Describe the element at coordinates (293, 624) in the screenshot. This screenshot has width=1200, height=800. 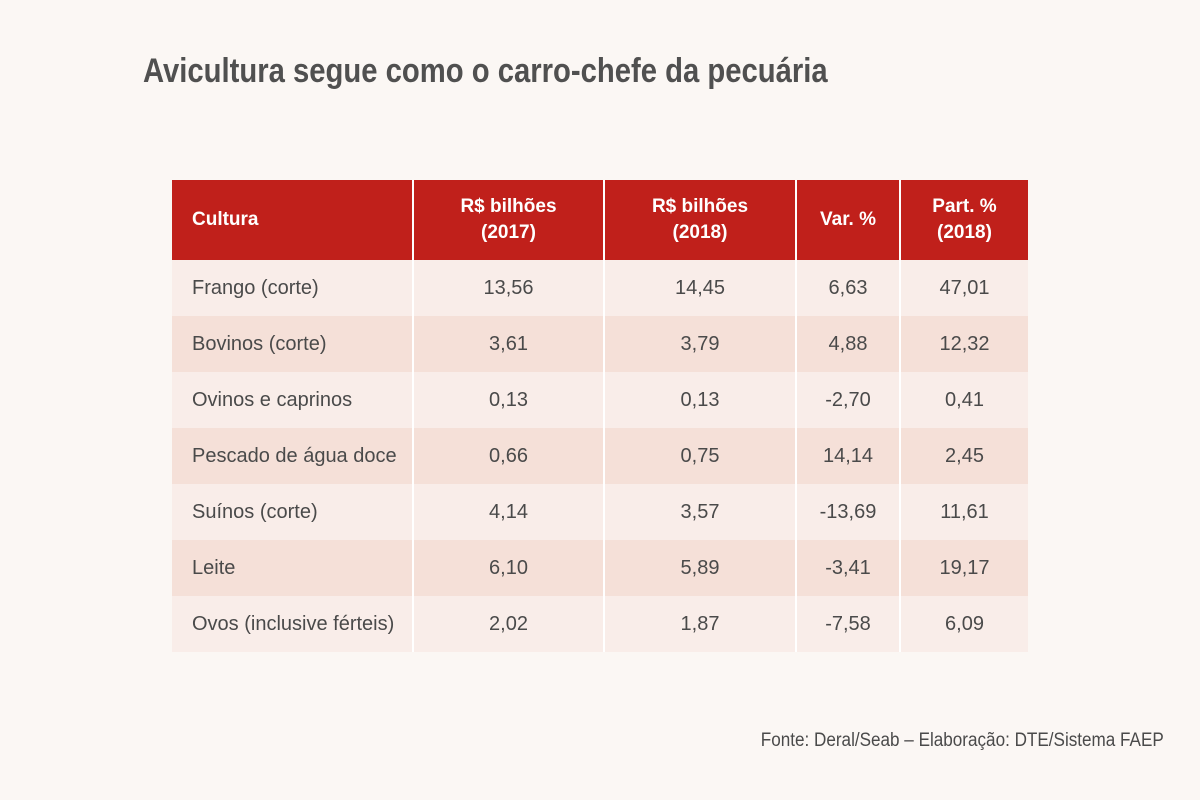
I see `table-cell-cultura: Ovos (inclusive férteis)` at that location.